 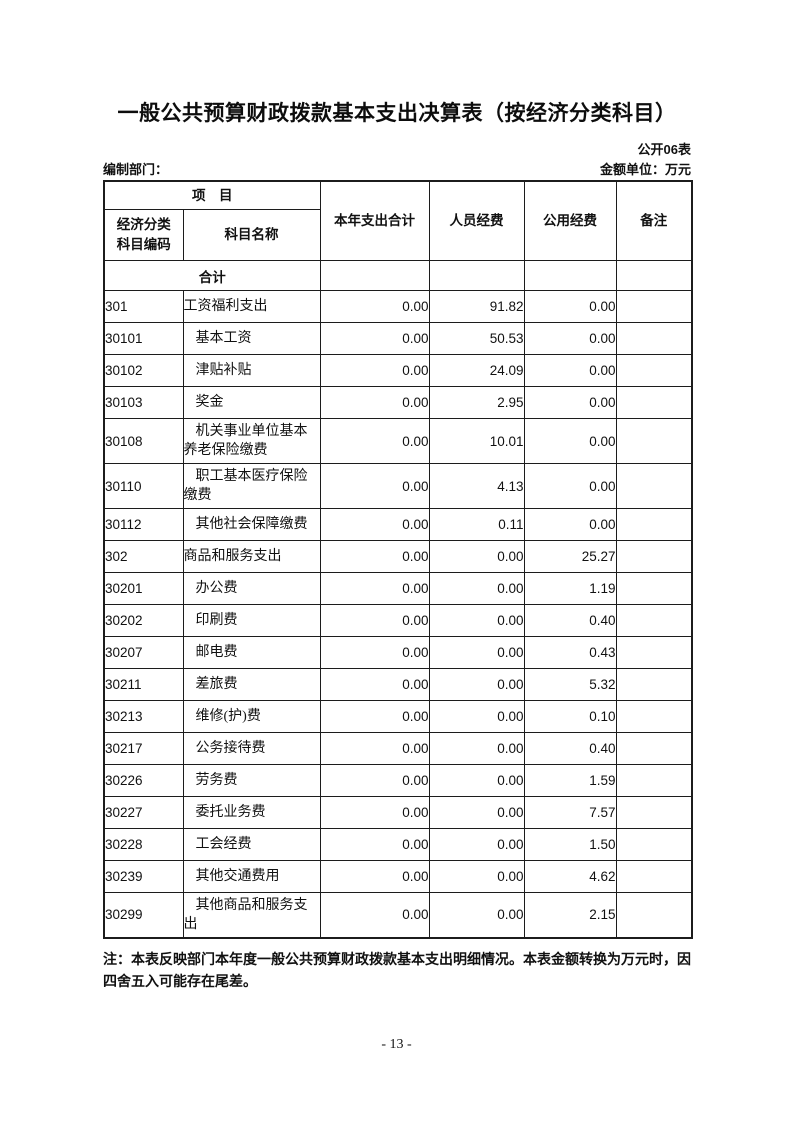 What do you see at coordinates (570, 915) in the screenshot?
I see `public-cell: 2.15` at bounding box center [570, 915].